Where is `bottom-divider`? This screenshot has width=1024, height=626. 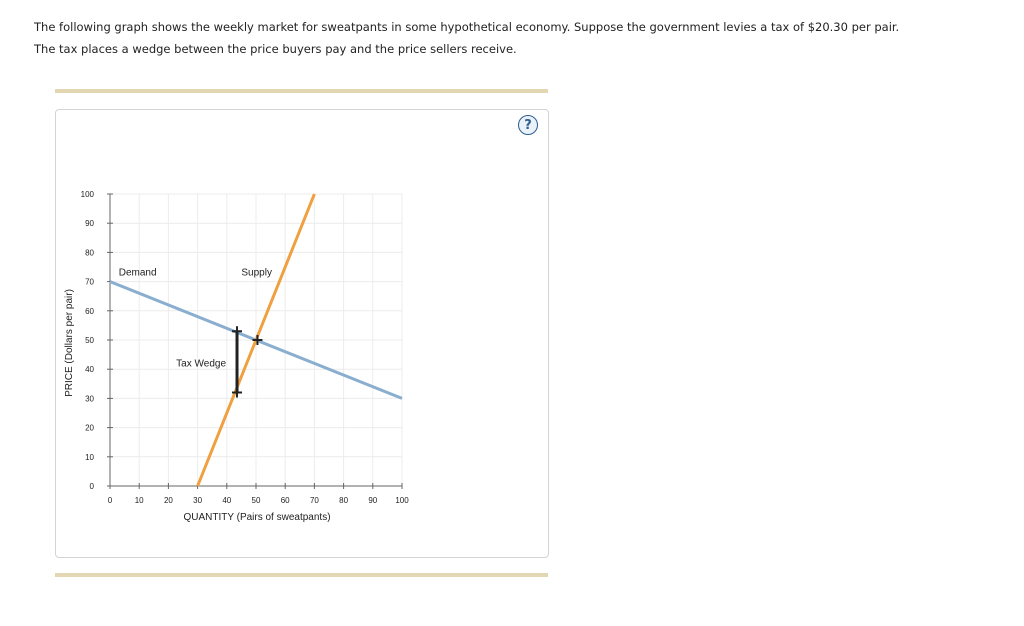
bottom-divider is located at coordinates (301, 575).